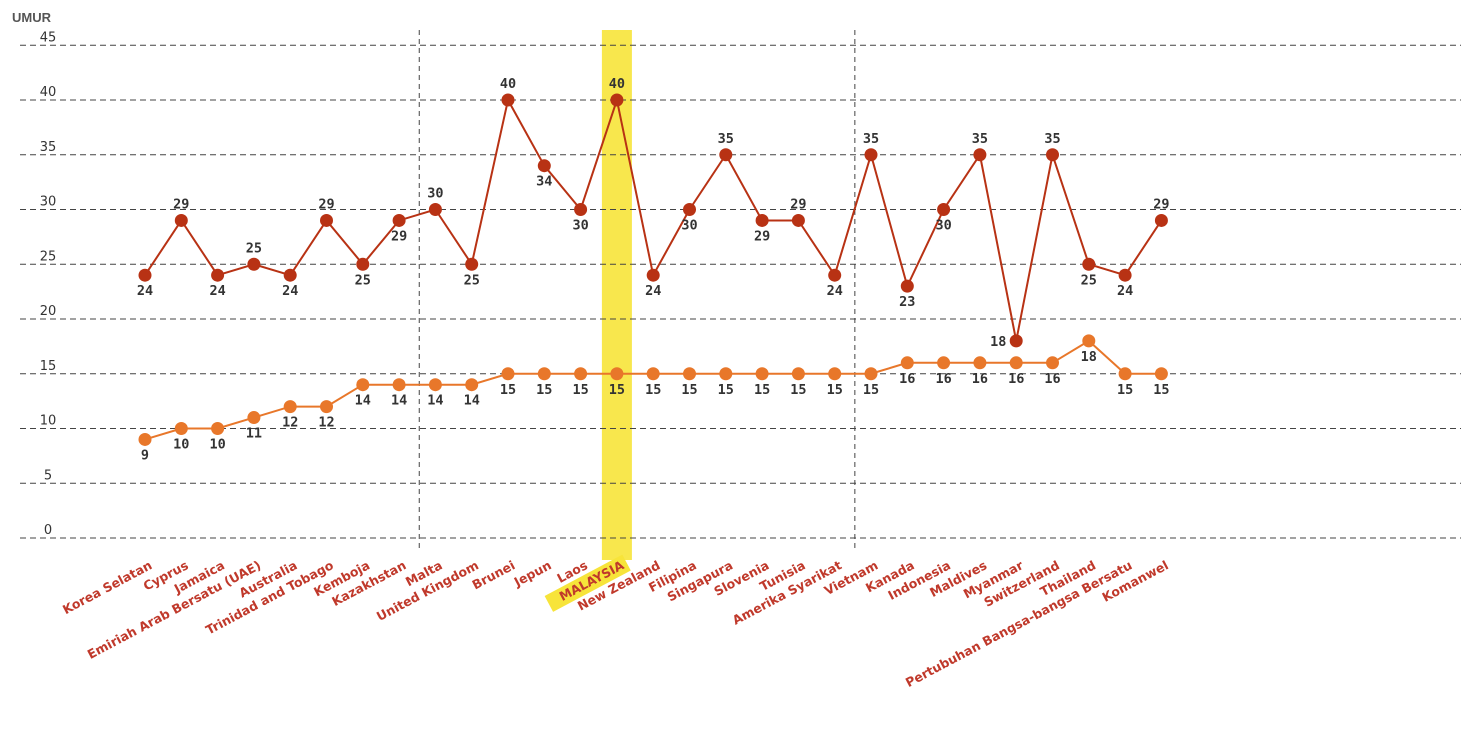 This screenshot has height=737, width=1461. Describe the element at coordinates (48, 311) in the screenshot. I see `y-tick-label: 20` at that location.